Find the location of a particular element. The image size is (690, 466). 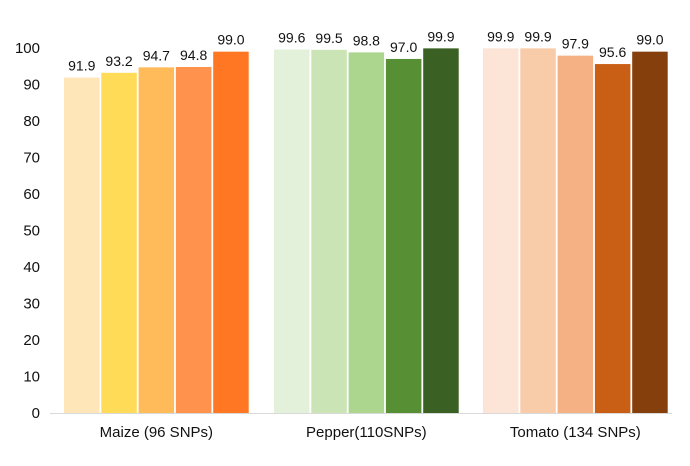

data-label: 93.2 is located at coordinates (118, 61).